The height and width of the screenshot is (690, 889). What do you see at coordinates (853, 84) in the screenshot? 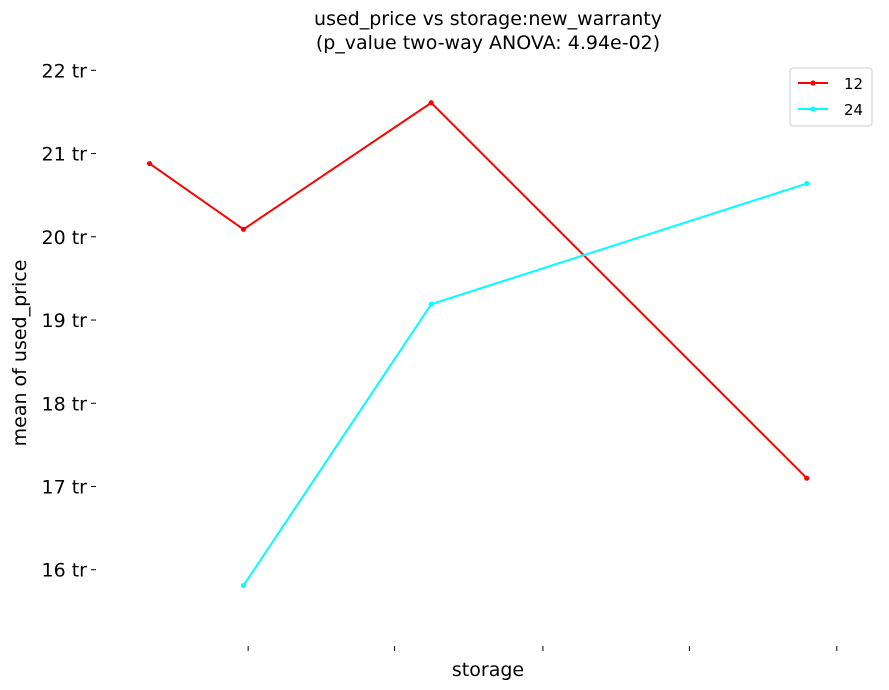
I see `legend-label-12: 12` at bounding box center [853, 84].